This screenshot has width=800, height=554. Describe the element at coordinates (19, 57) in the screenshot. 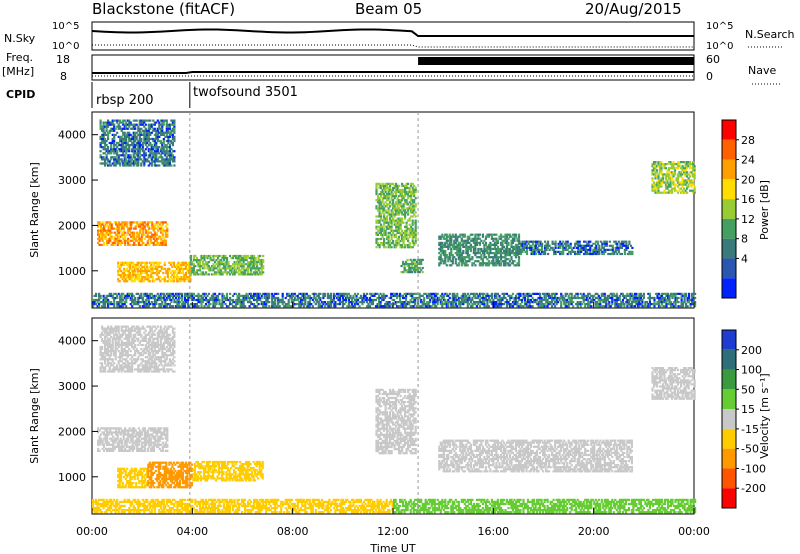

I see `freq-label: Freq.` at that location.